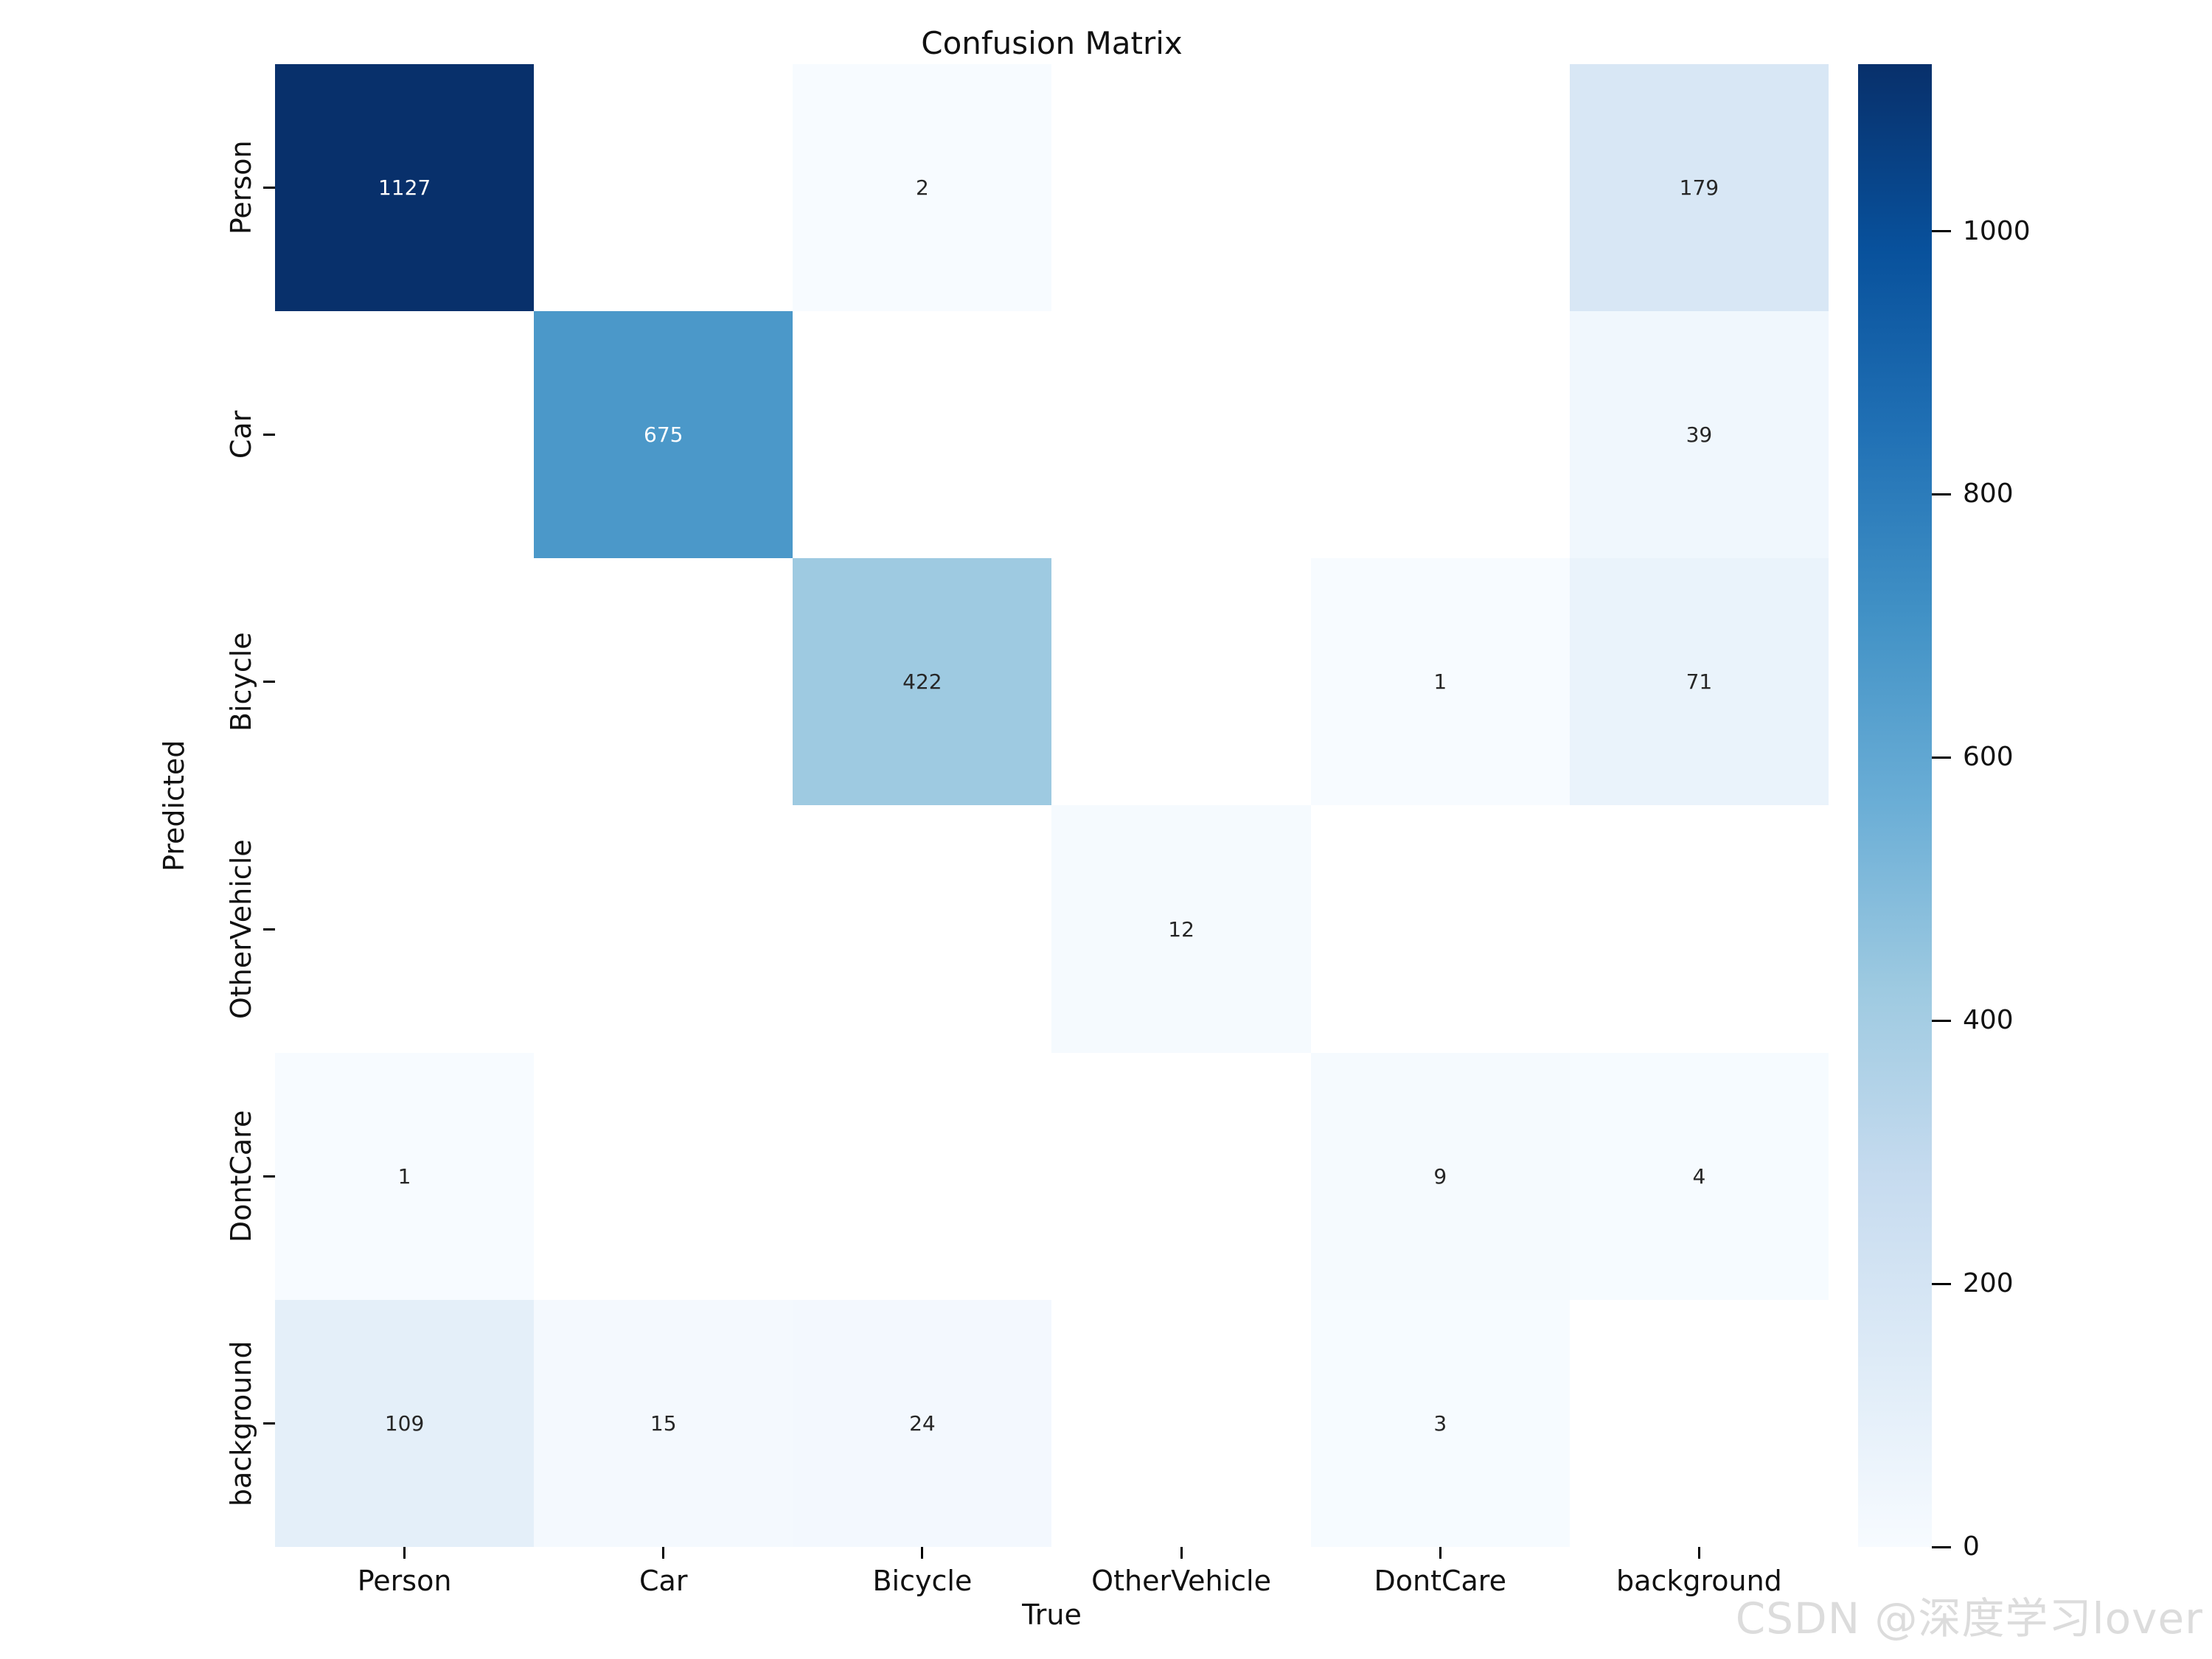 The image size is (2212, 1659). What do you see at coordinates (1052, 43) in the screenshot?
I see `chart-title: Confusion Matrix` at bounding box center [1052, 43].